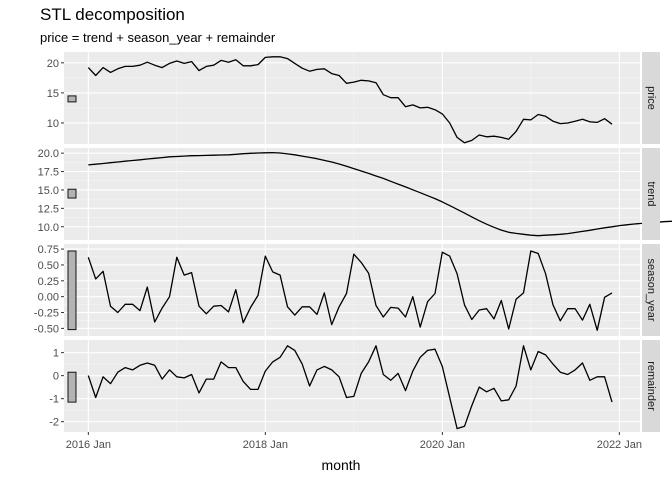 This screenshot has height=480, width=672. Describe the element at coordinates (46, 314) in the screenshot. I see `y-tick-label: -0.25` at that location.